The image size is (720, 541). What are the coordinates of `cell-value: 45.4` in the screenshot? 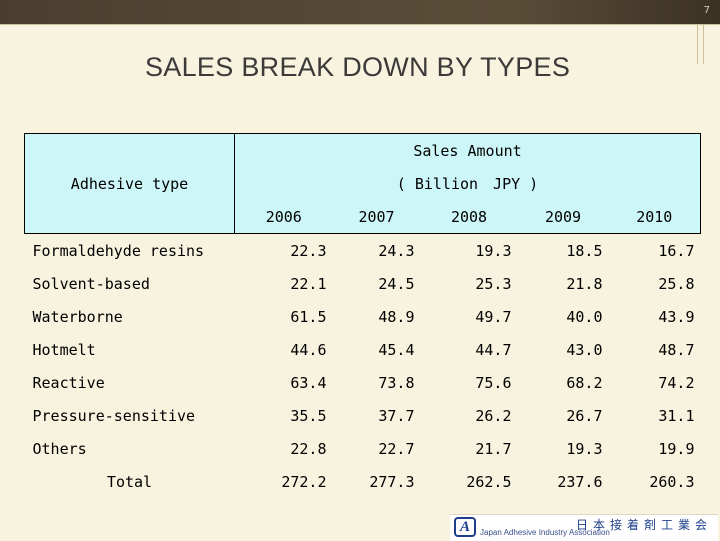 It's located at (396, 349).